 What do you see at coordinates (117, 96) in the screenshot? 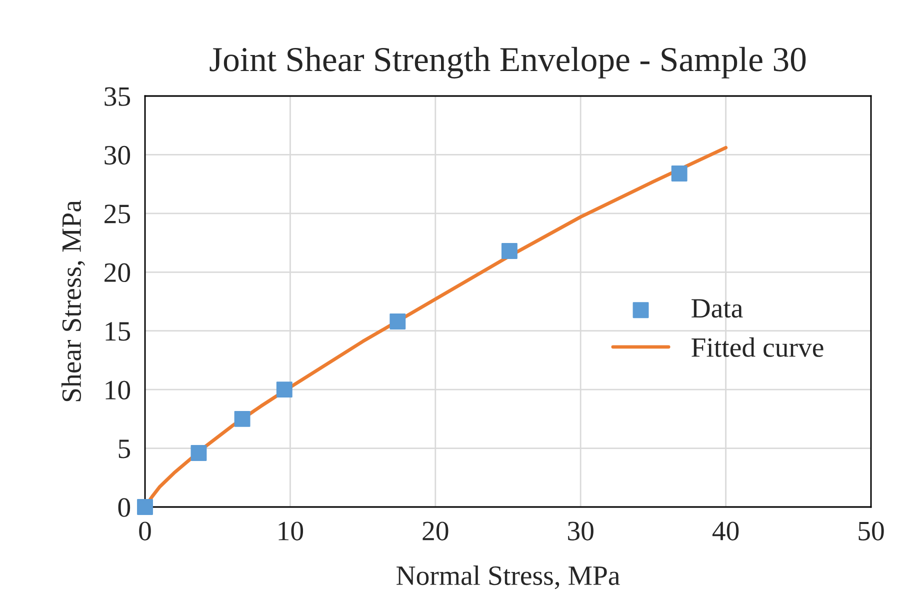
I see `y-tick-label: 35` at bounding box center [117, 96].